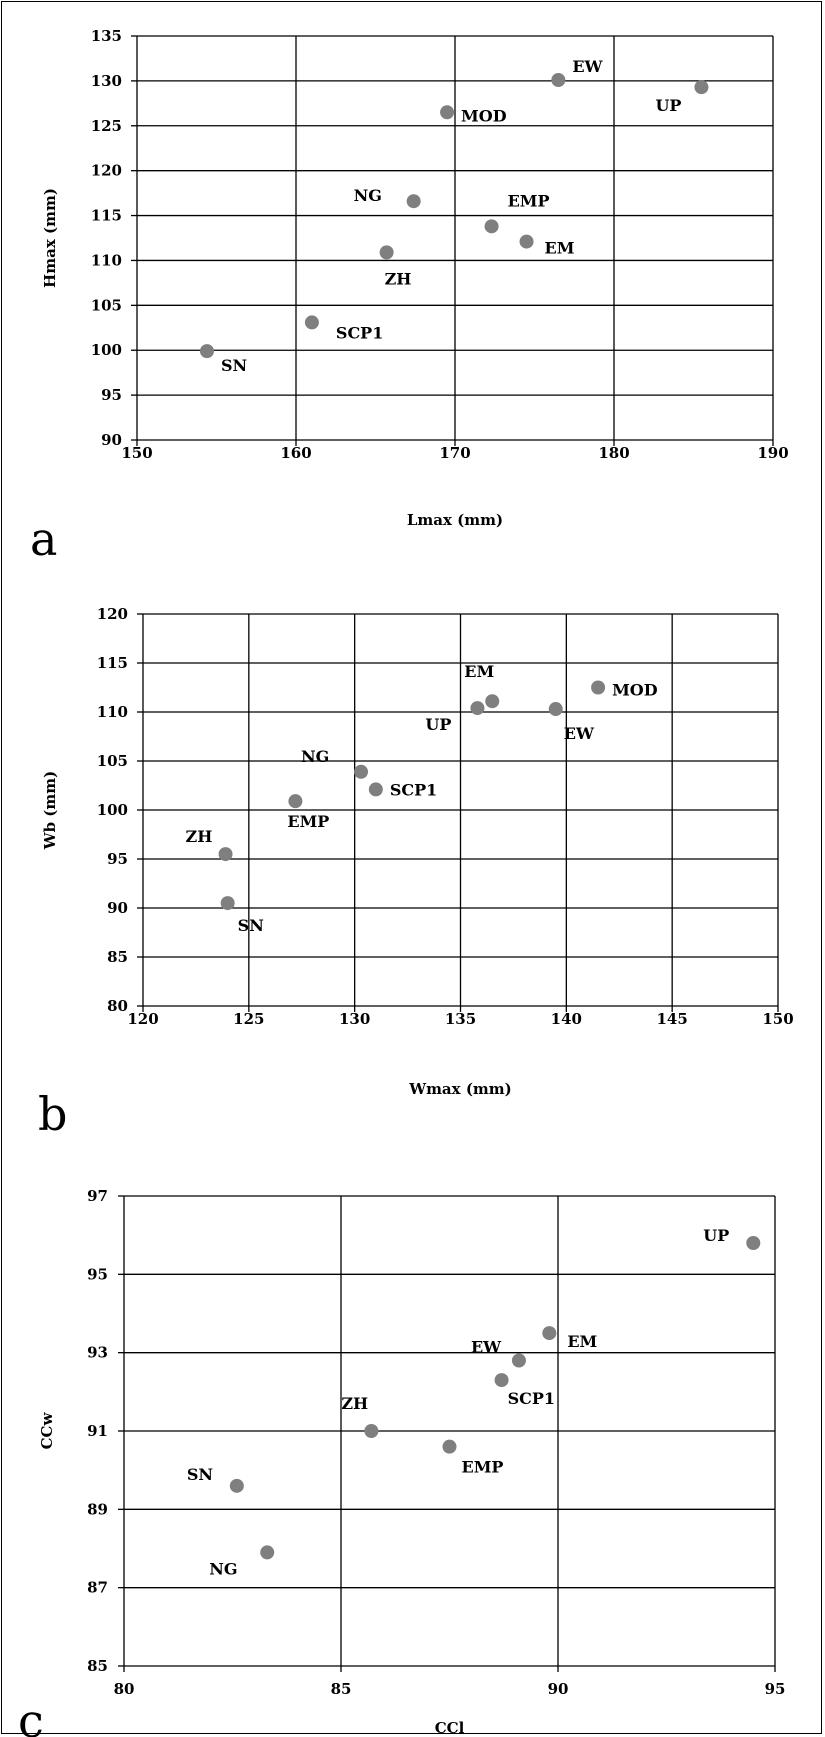  Describe the element at coordinates (117, 957) in the screenshot. I see `panel-b-y-tick-label: 85` at that location.